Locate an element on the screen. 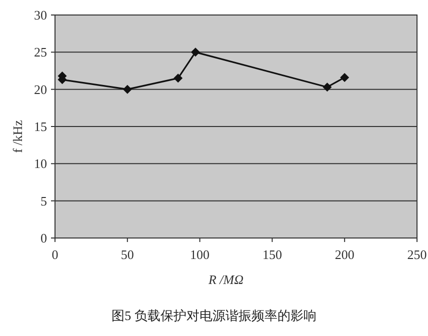  y-tick-label: 25 is located at coordinates (40, 52).